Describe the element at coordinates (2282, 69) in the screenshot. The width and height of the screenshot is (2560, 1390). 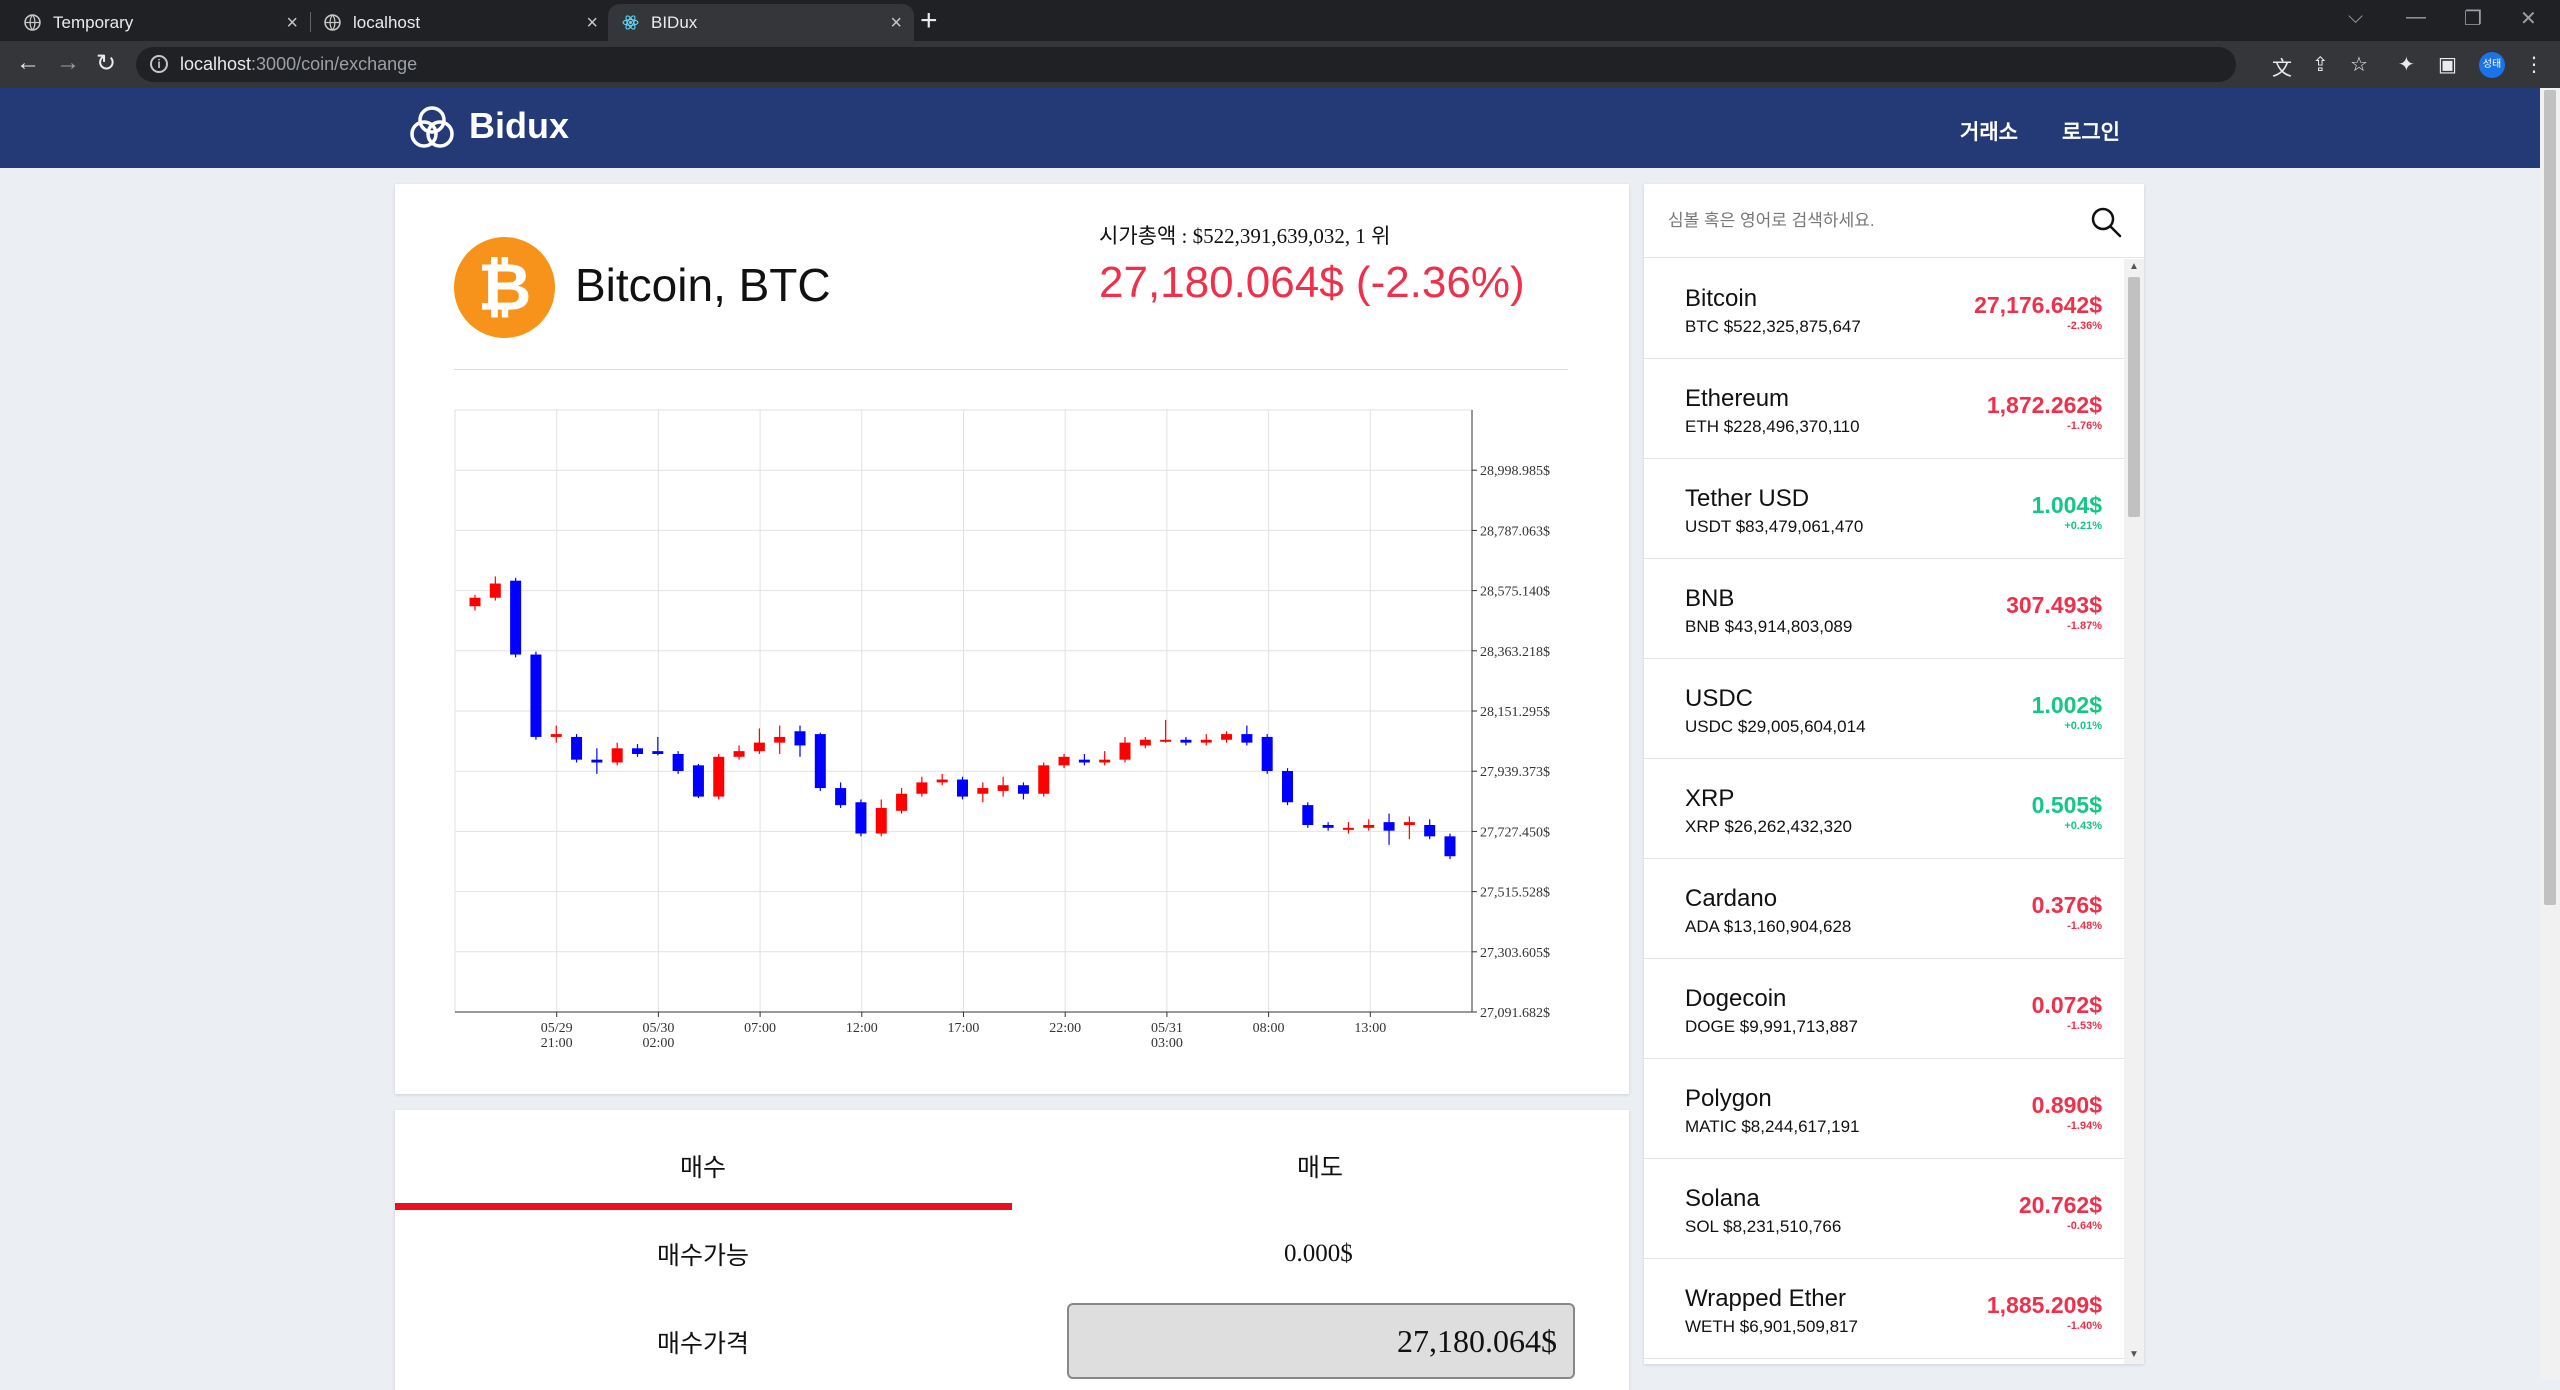
I see `translate-icon: 文` at that location.